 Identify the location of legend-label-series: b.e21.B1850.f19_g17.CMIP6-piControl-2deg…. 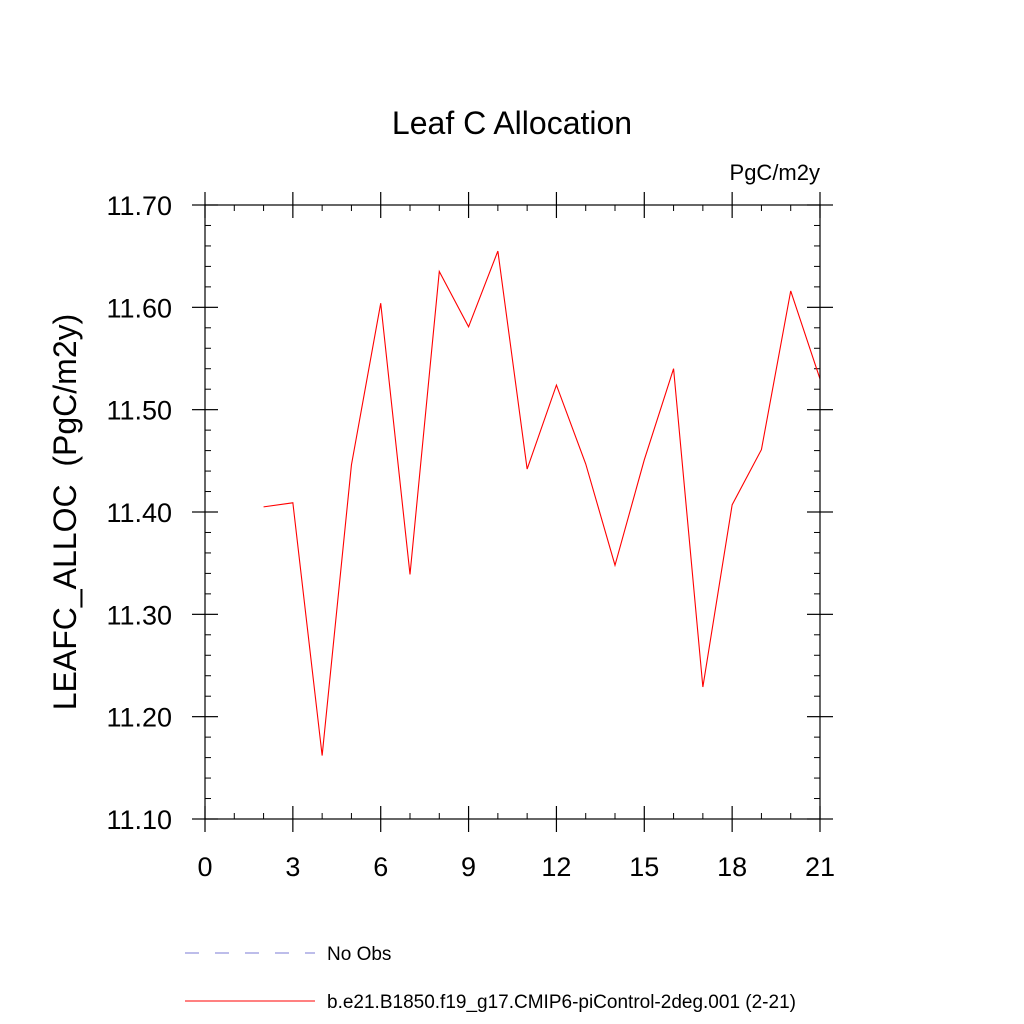
(561, 1002).